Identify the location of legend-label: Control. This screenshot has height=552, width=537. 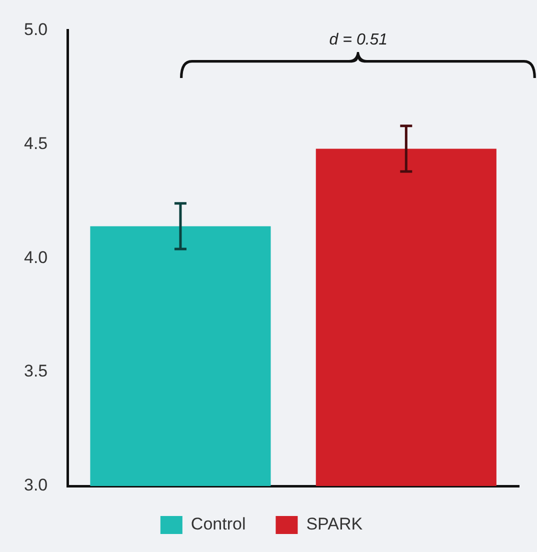
(218, 524).